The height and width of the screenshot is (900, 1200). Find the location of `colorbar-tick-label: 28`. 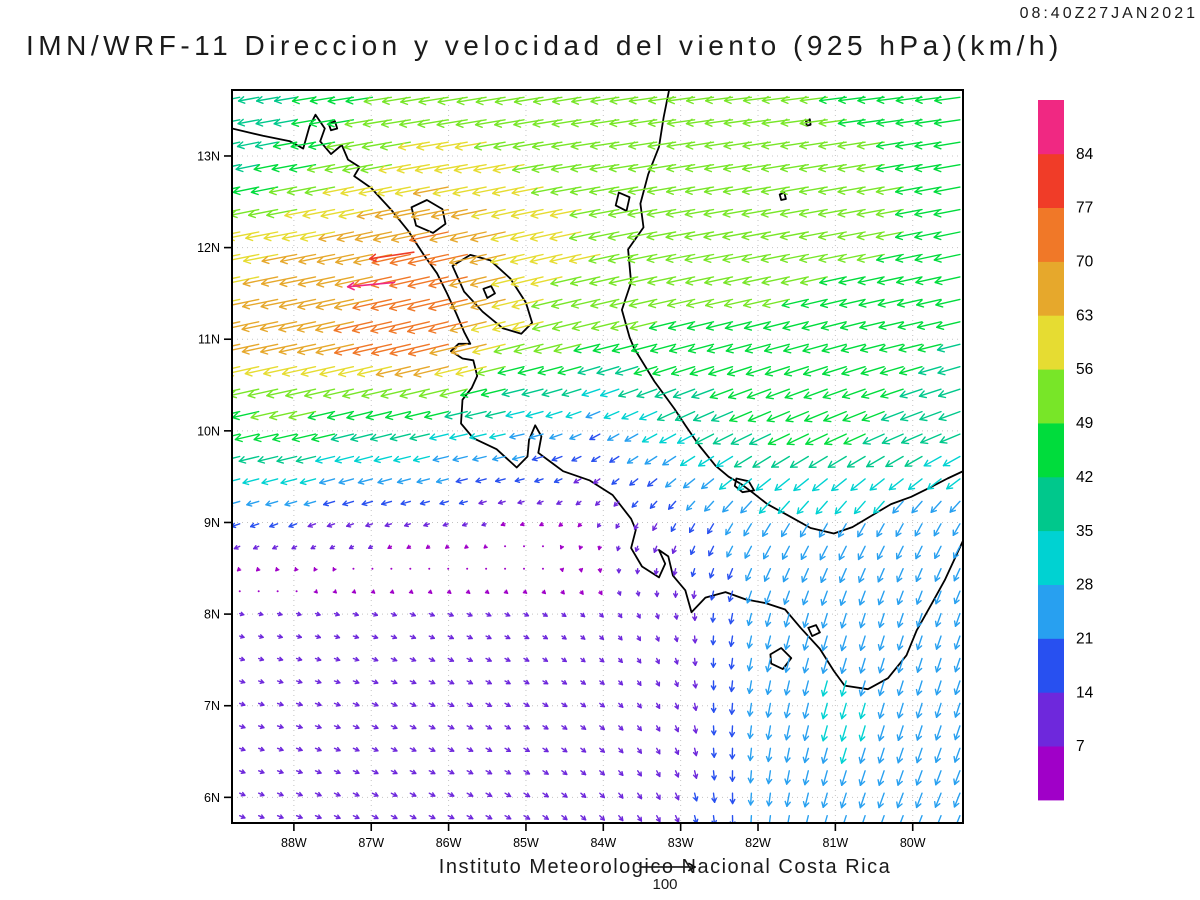

colorbar-tick-label: 28 is located at coordinates (1084, 585).